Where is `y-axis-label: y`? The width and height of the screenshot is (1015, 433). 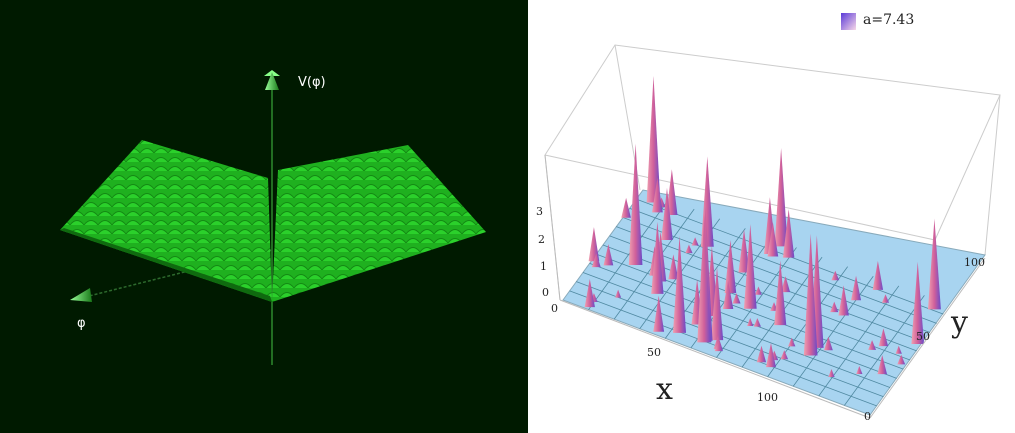 y-axis-label: y is located at coordinates (959, 322).